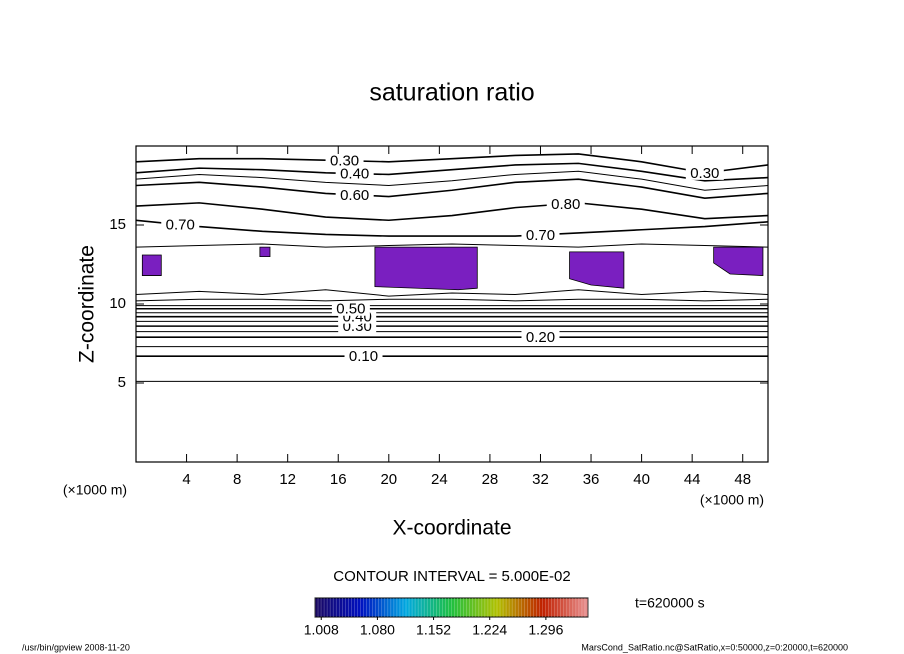 The height and width of the screenshot is (654, 904). I want to click on x-unit: (×1000 m), so click(732, 500).